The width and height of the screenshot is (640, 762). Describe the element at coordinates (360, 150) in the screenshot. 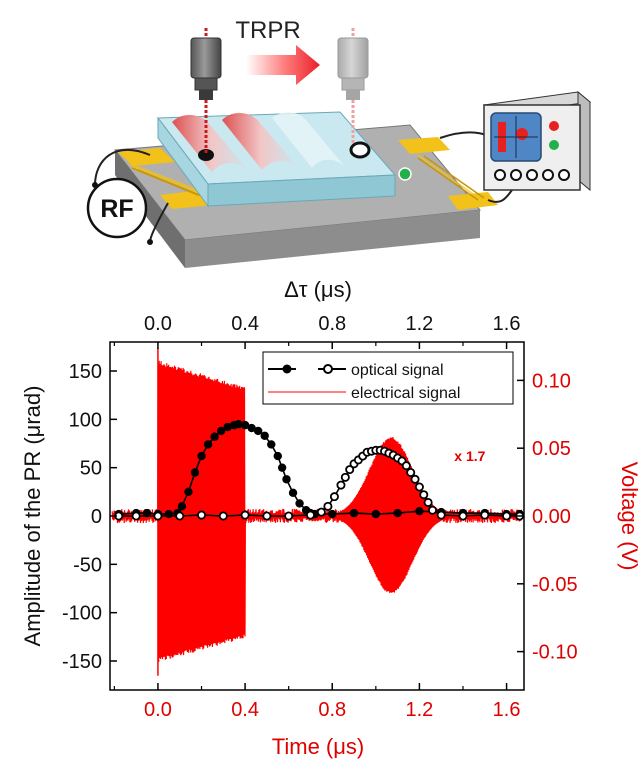

I see `probe-spot-open` at that location.